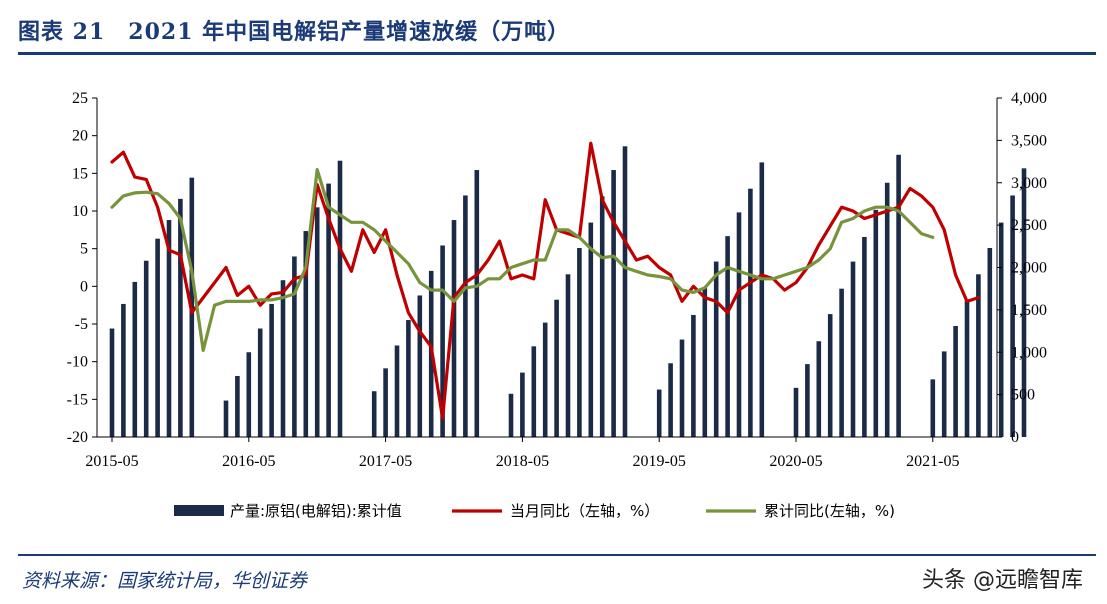 This screenshot has width=1107, height=604. I want to click on right-tick-label: 3,000, so click(1029, 183).